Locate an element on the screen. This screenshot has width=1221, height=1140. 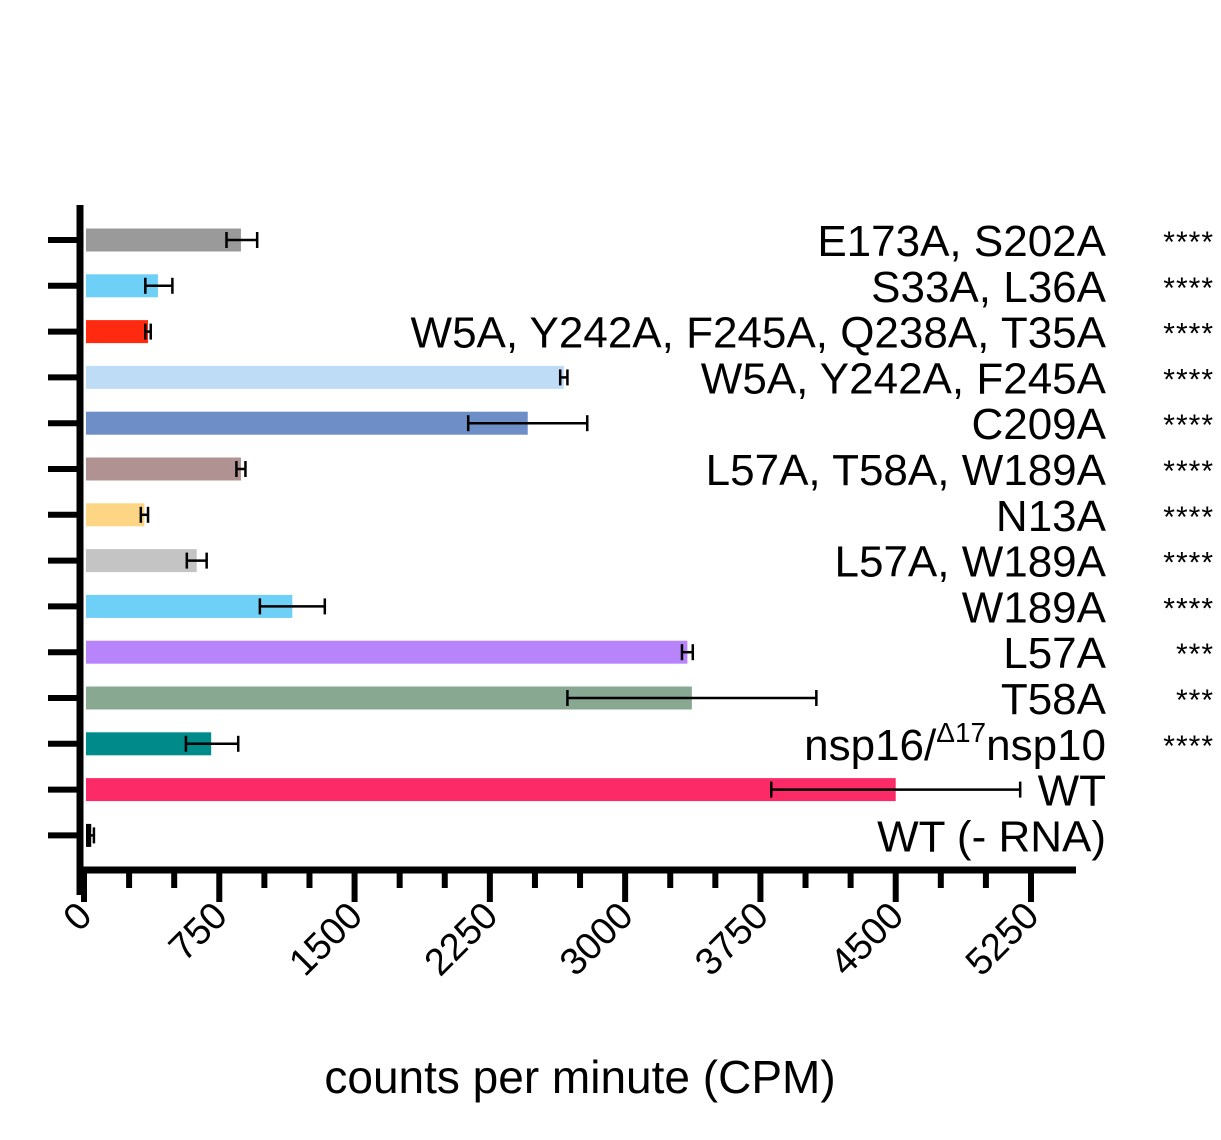
x-tick-label-2: 1500 is located at coordinates (325, 939).